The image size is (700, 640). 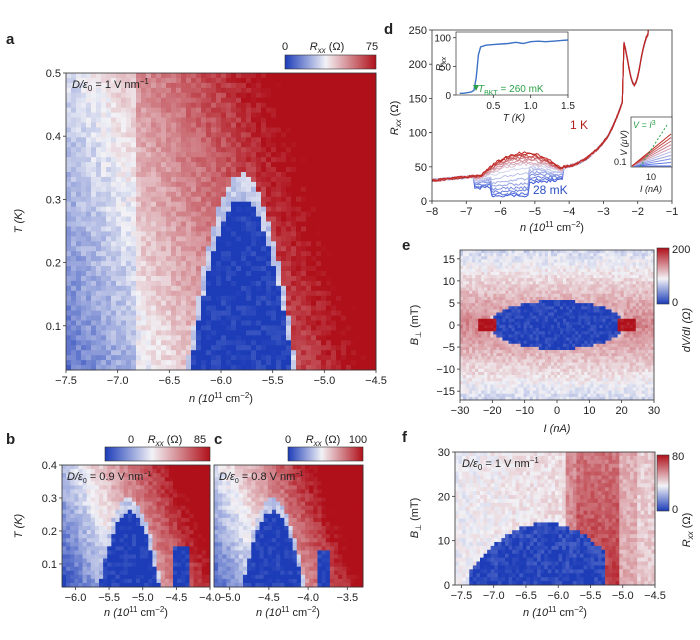 What do you see at coordinates (216, 479) in the screenshot?
I see `panel-c-heatmap-cell` at bounding box center [216, 479].